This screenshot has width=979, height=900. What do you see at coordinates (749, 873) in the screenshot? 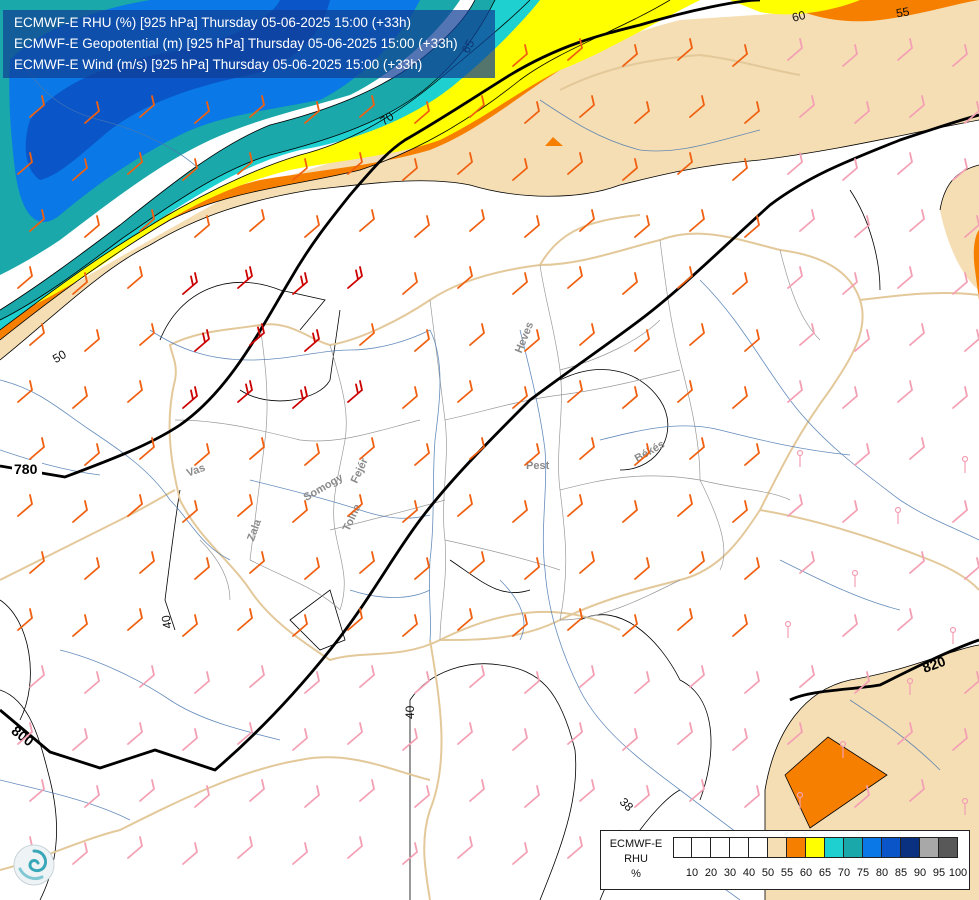
I see `legend-label: 40` at bounding box center [749, 873].